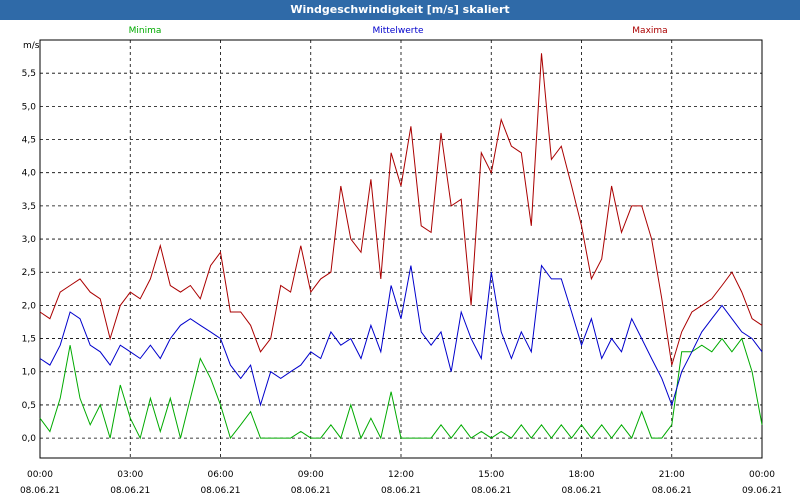 The width and height of the screenshot is (800, 500). I want to click on y-tick-label: 5,5, so click(29, 74).